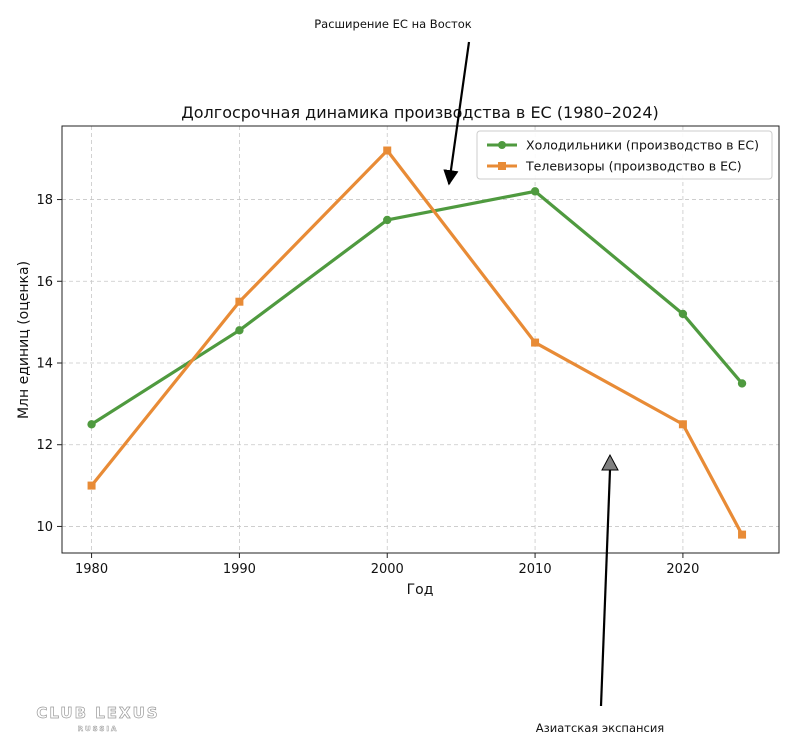 This screenshot has height=756, width=790. I want to click on x-ticks: 1980 1990 2000 2010 2020, so click(387, 565).